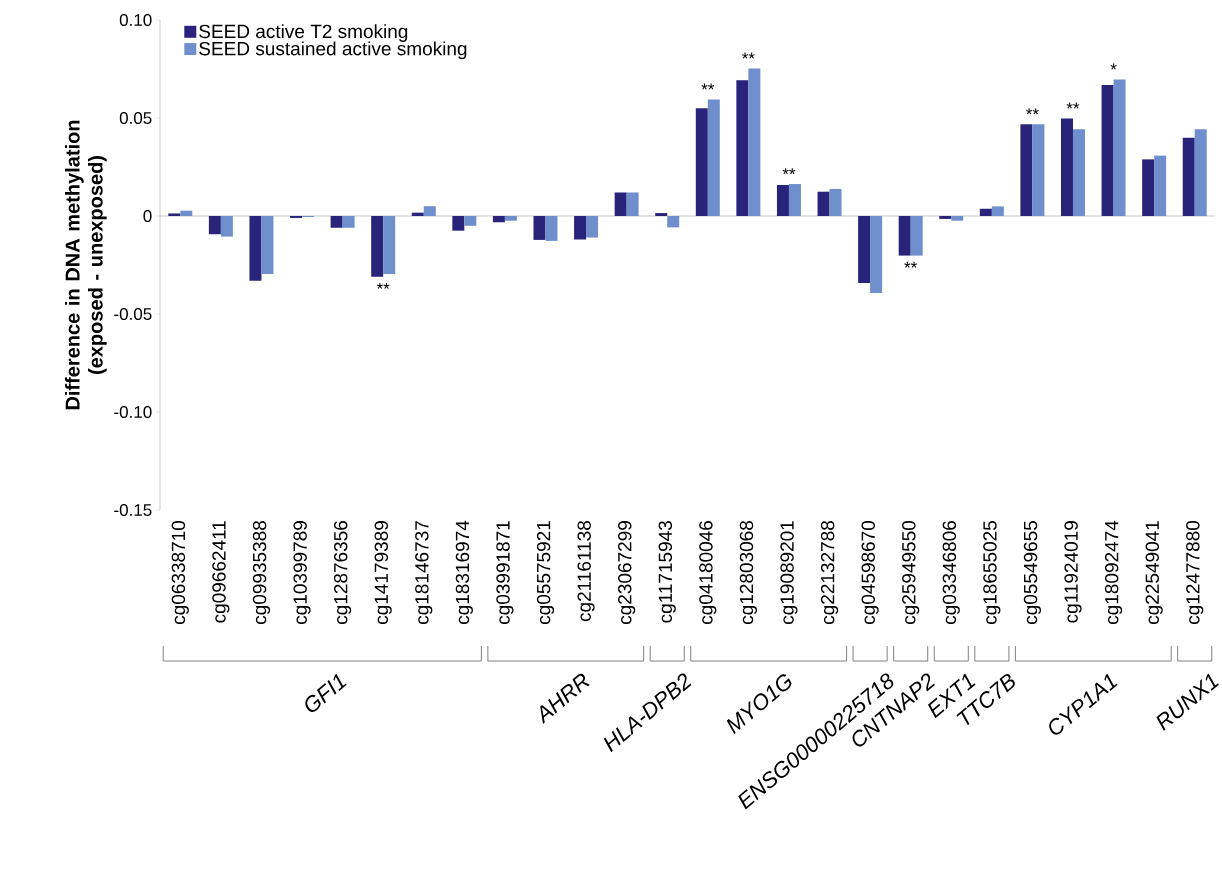  I want to click on x-tick-label: cg06338710, so click(180, 572).